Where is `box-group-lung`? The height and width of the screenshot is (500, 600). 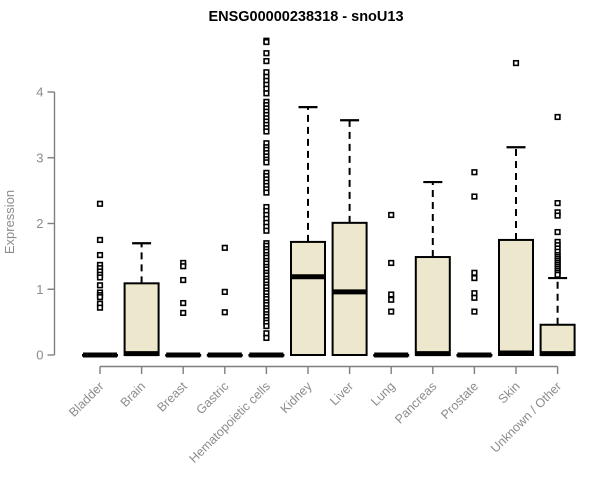
box-group-lung is located at coordinates (391, 284).